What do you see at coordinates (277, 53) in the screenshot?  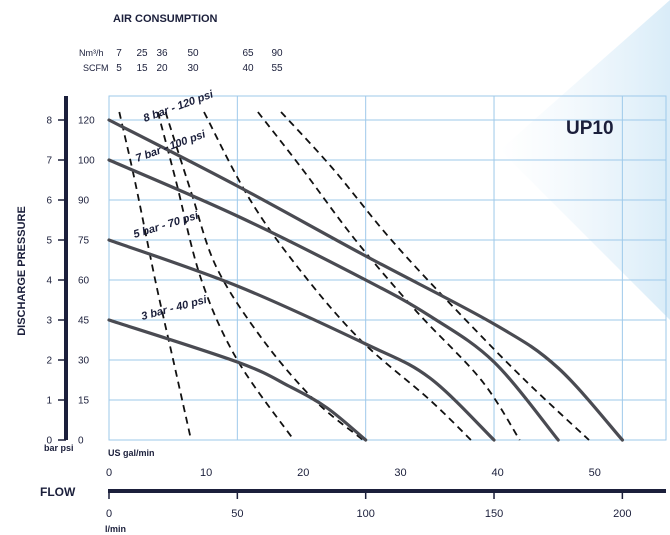 I see `air-tick-label: 90` at bounding box center [277, 53].